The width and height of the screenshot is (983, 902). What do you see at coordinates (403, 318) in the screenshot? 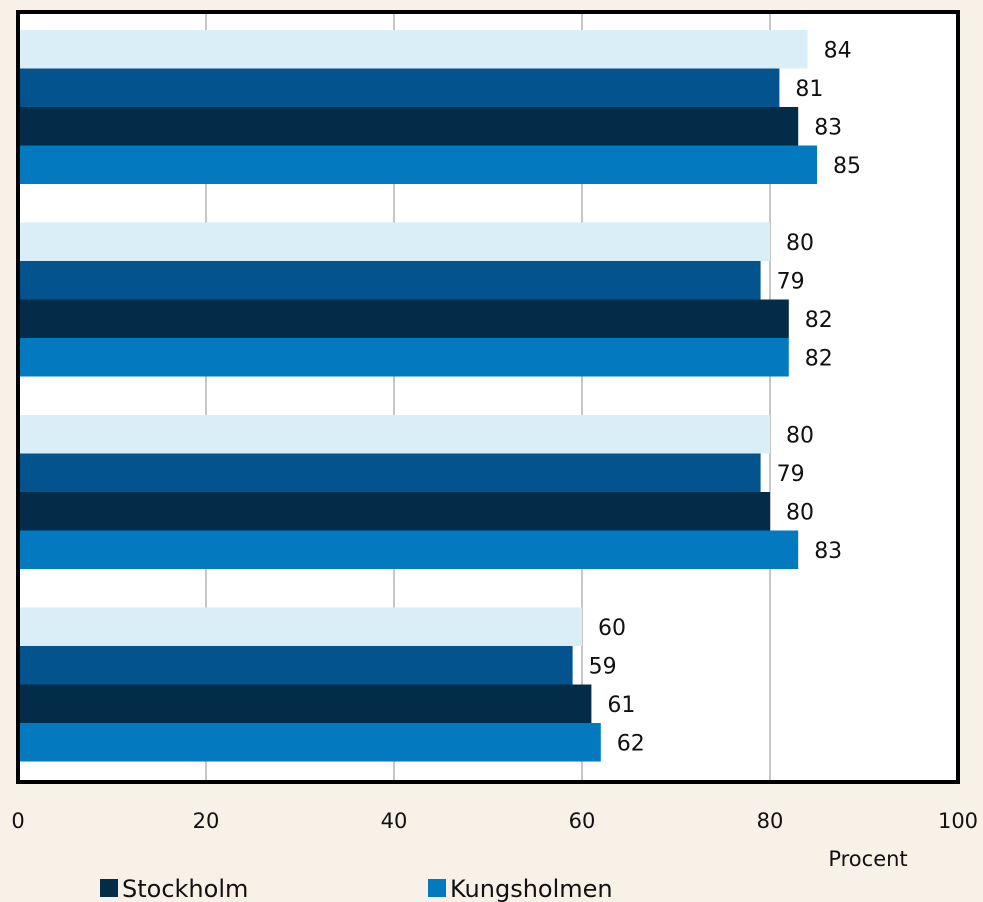
I see `bar-group2-series3` at bounding box center [403, 318].